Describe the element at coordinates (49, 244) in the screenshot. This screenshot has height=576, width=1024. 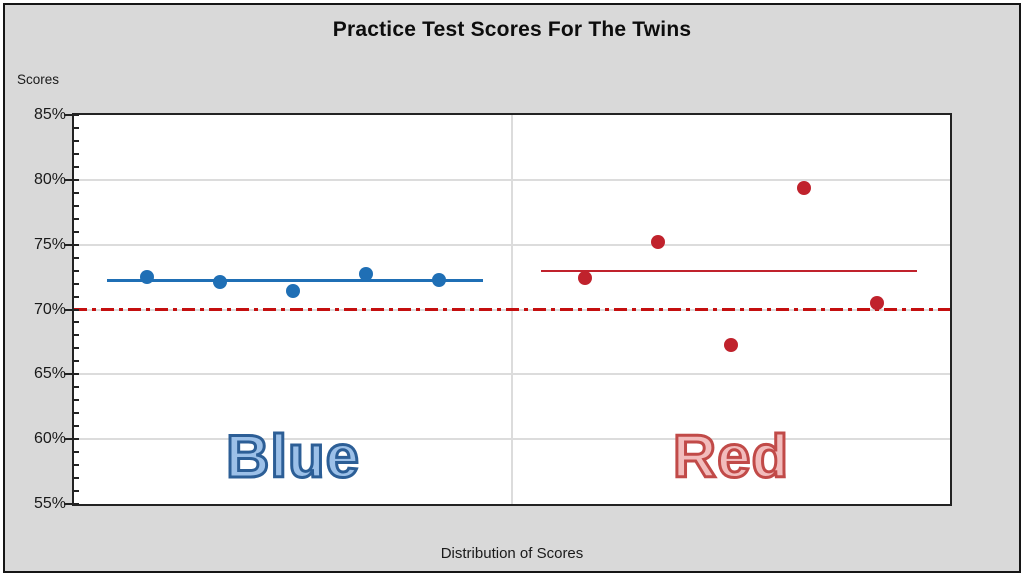
I see `y-tick-label: 75%` at that location.